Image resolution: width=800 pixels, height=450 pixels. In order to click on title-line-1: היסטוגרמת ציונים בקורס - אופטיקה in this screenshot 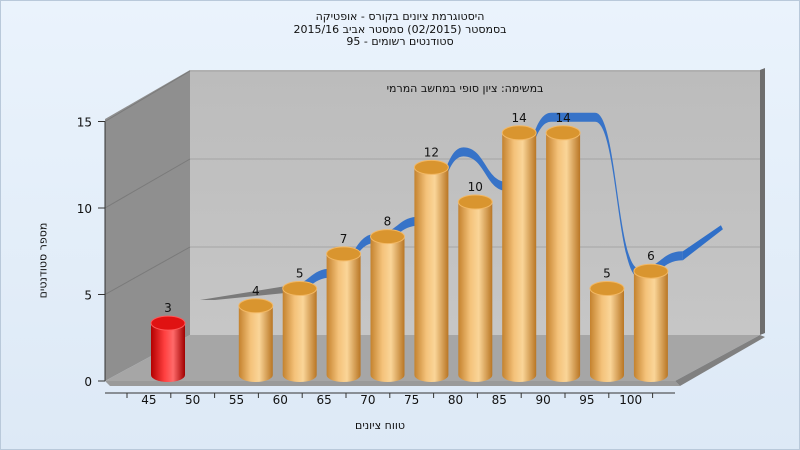, I will do `click(400, 16)`.